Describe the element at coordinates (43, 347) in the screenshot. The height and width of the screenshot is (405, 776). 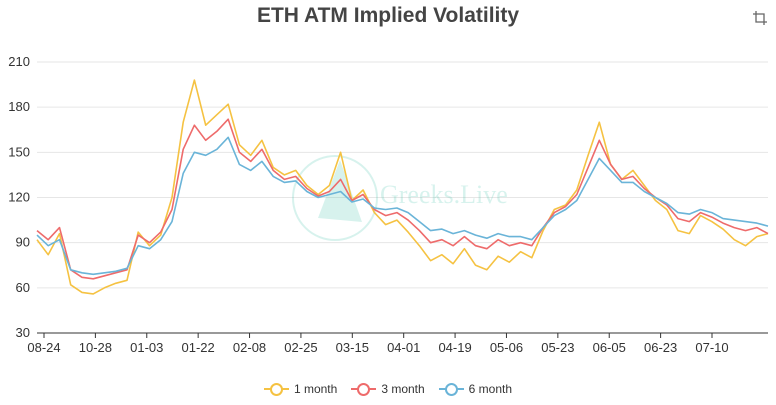
I see `x-tick-label: 08-24` at that location.